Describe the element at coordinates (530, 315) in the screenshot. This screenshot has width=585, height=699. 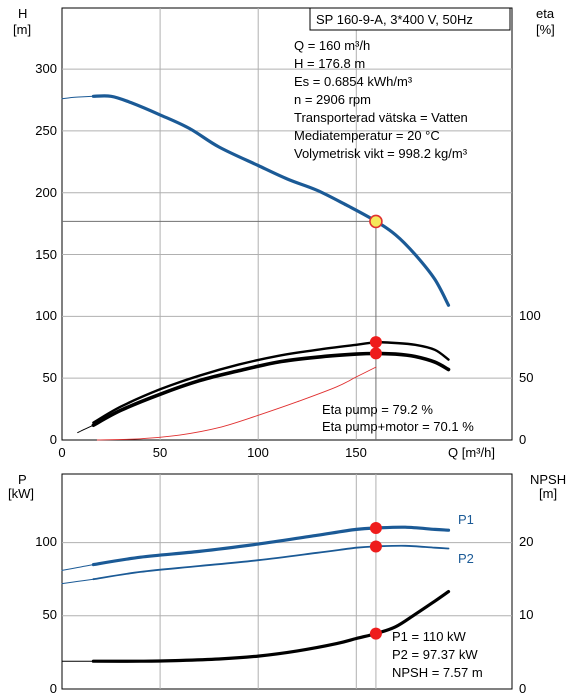
I see `top-right-tick-label: 100` at that location.